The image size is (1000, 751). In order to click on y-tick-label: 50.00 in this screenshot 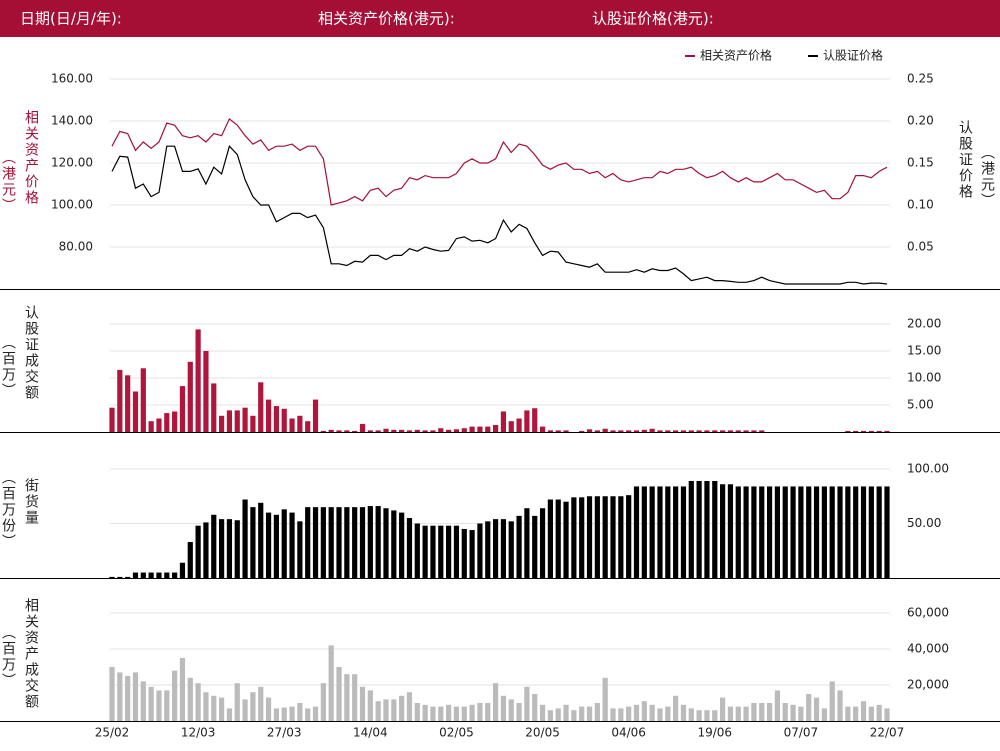, I will do `click(924, 523)`.